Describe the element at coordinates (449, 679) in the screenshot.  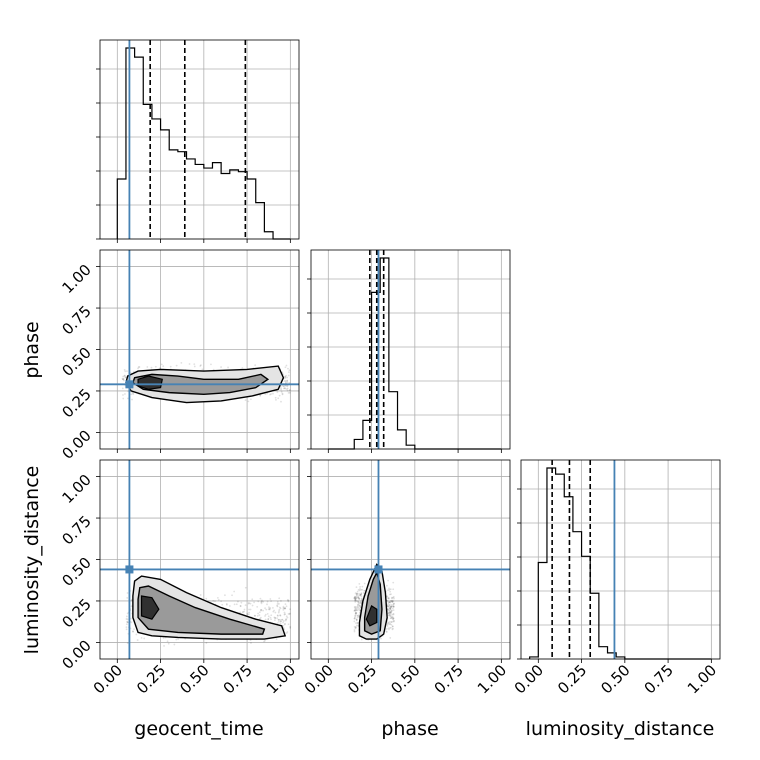
I see `x-tick-label: 0.75` at that location.